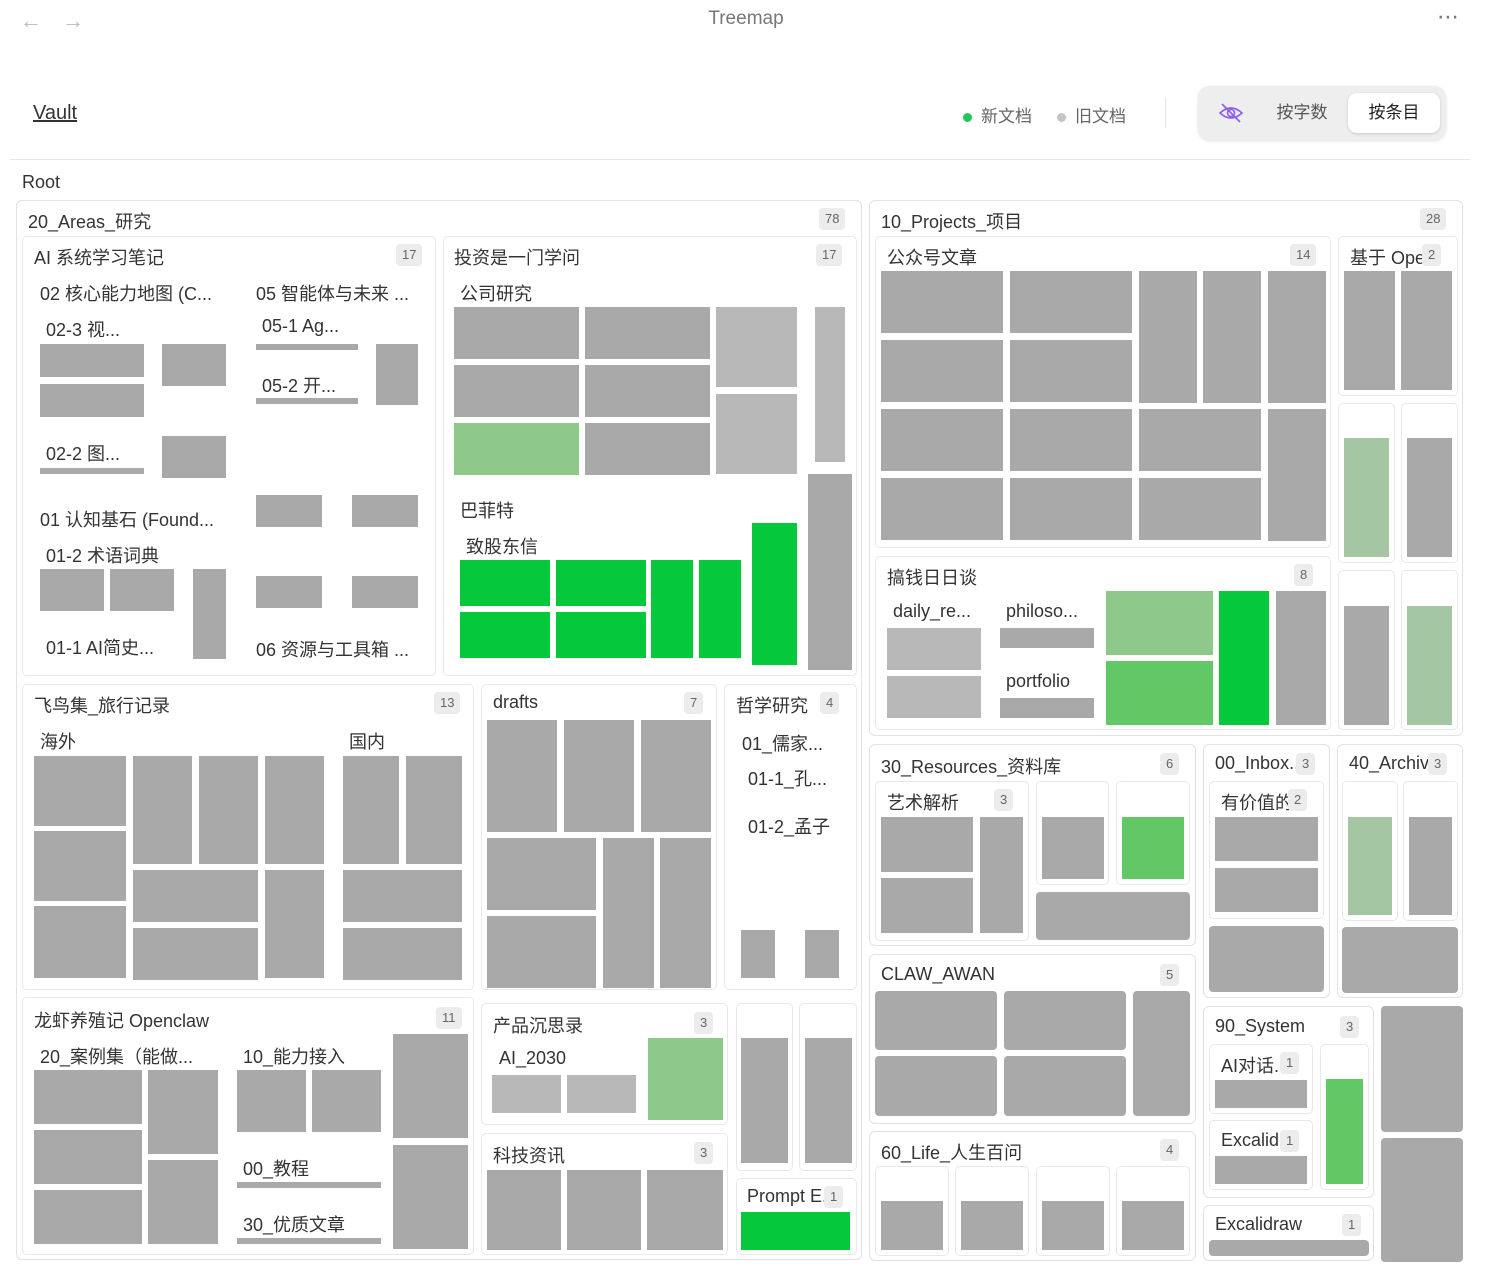 Image resolution: width=1492 pixels, height=1280 pixels. Describe the element at coordinates (1394, 113) in the screenshot. I see `by-items-button: 按条目` at that location.